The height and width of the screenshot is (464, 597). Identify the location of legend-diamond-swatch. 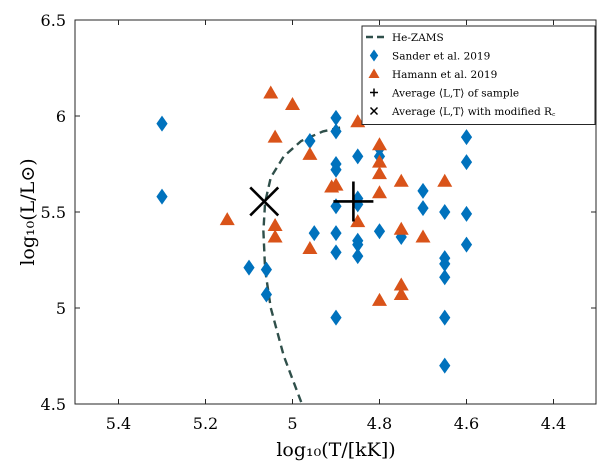
(374, 55).